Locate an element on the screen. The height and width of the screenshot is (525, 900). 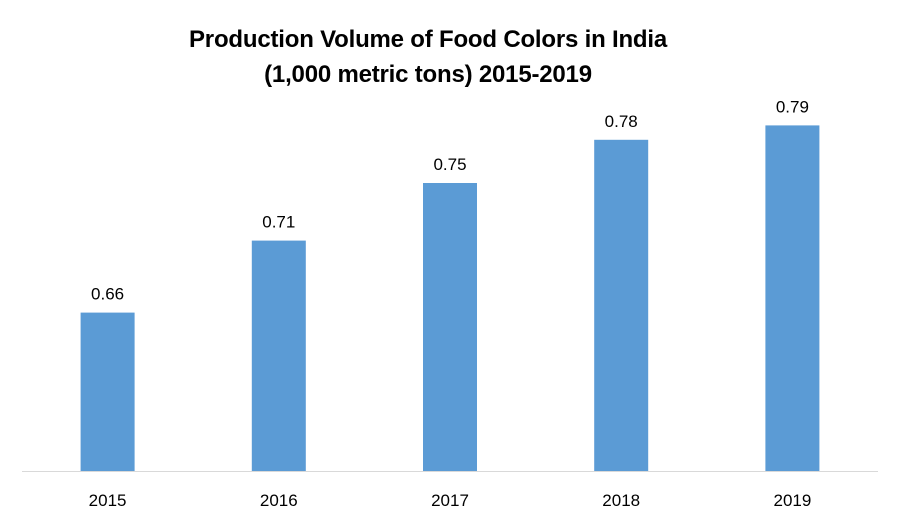
bar-2015 is located at coordinates (107, 391).